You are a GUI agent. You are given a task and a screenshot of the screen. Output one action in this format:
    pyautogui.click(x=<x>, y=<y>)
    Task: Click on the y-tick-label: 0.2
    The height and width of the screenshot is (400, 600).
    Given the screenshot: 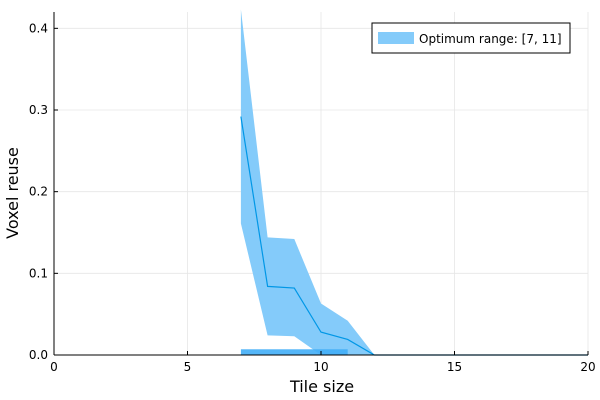 What is the action you would take?
    pyautogui.click(x=38, y=192)
    